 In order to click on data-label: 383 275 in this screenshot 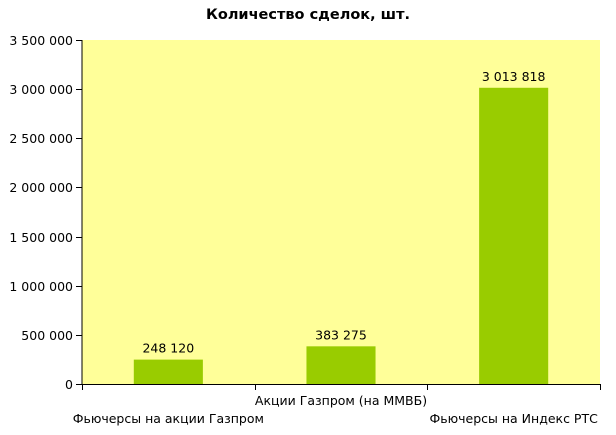, I will do `click(341, 334)`.